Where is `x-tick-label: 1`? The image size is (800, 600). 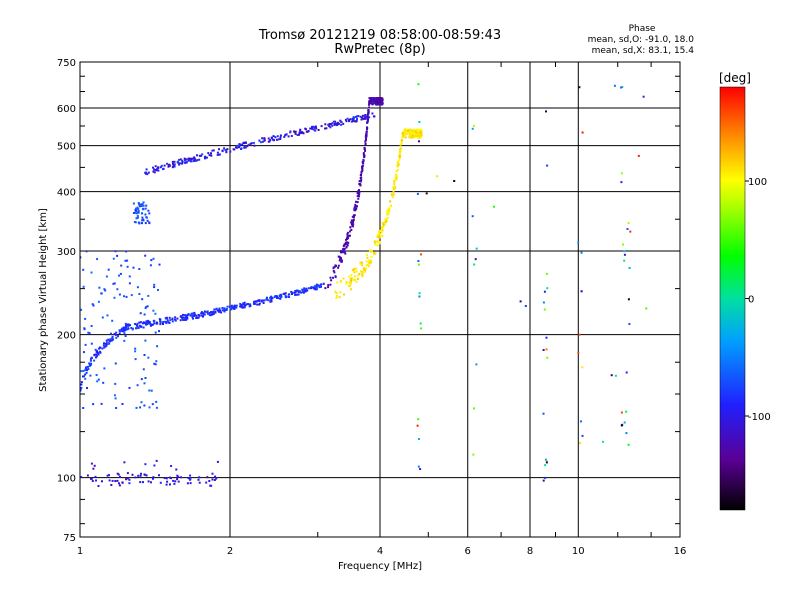 x-tick-label: 1 is located at coordinates (80, 551).